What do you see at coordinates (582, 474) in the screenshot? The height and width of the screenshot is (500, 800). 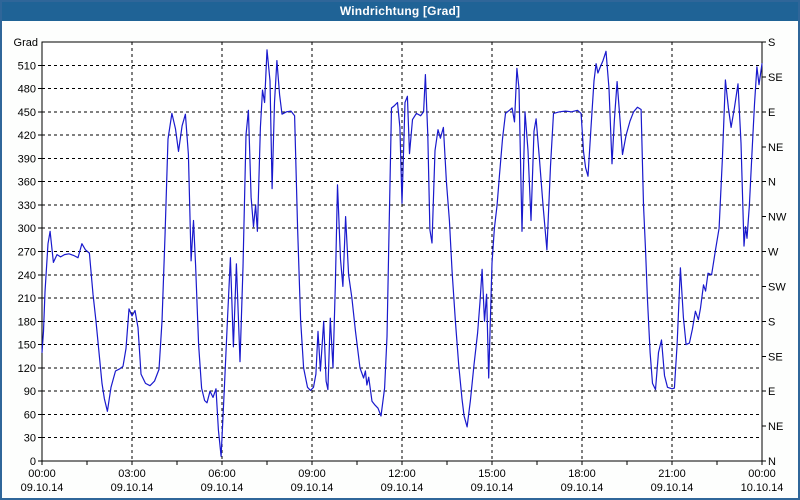 I see `svg-text: 18:00` at bounding box center [582, 474].